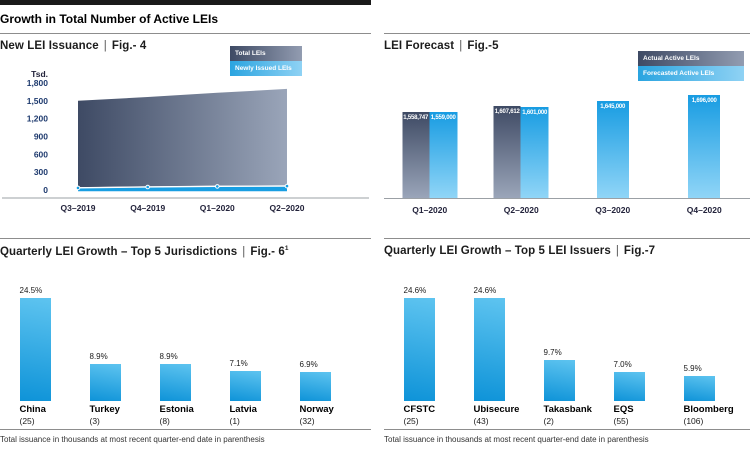  What do you see at coordinates (699, 342) in the screenshot?
I see `bar-column-bloomberg: 5.9%` at bounding box center [699, 342].